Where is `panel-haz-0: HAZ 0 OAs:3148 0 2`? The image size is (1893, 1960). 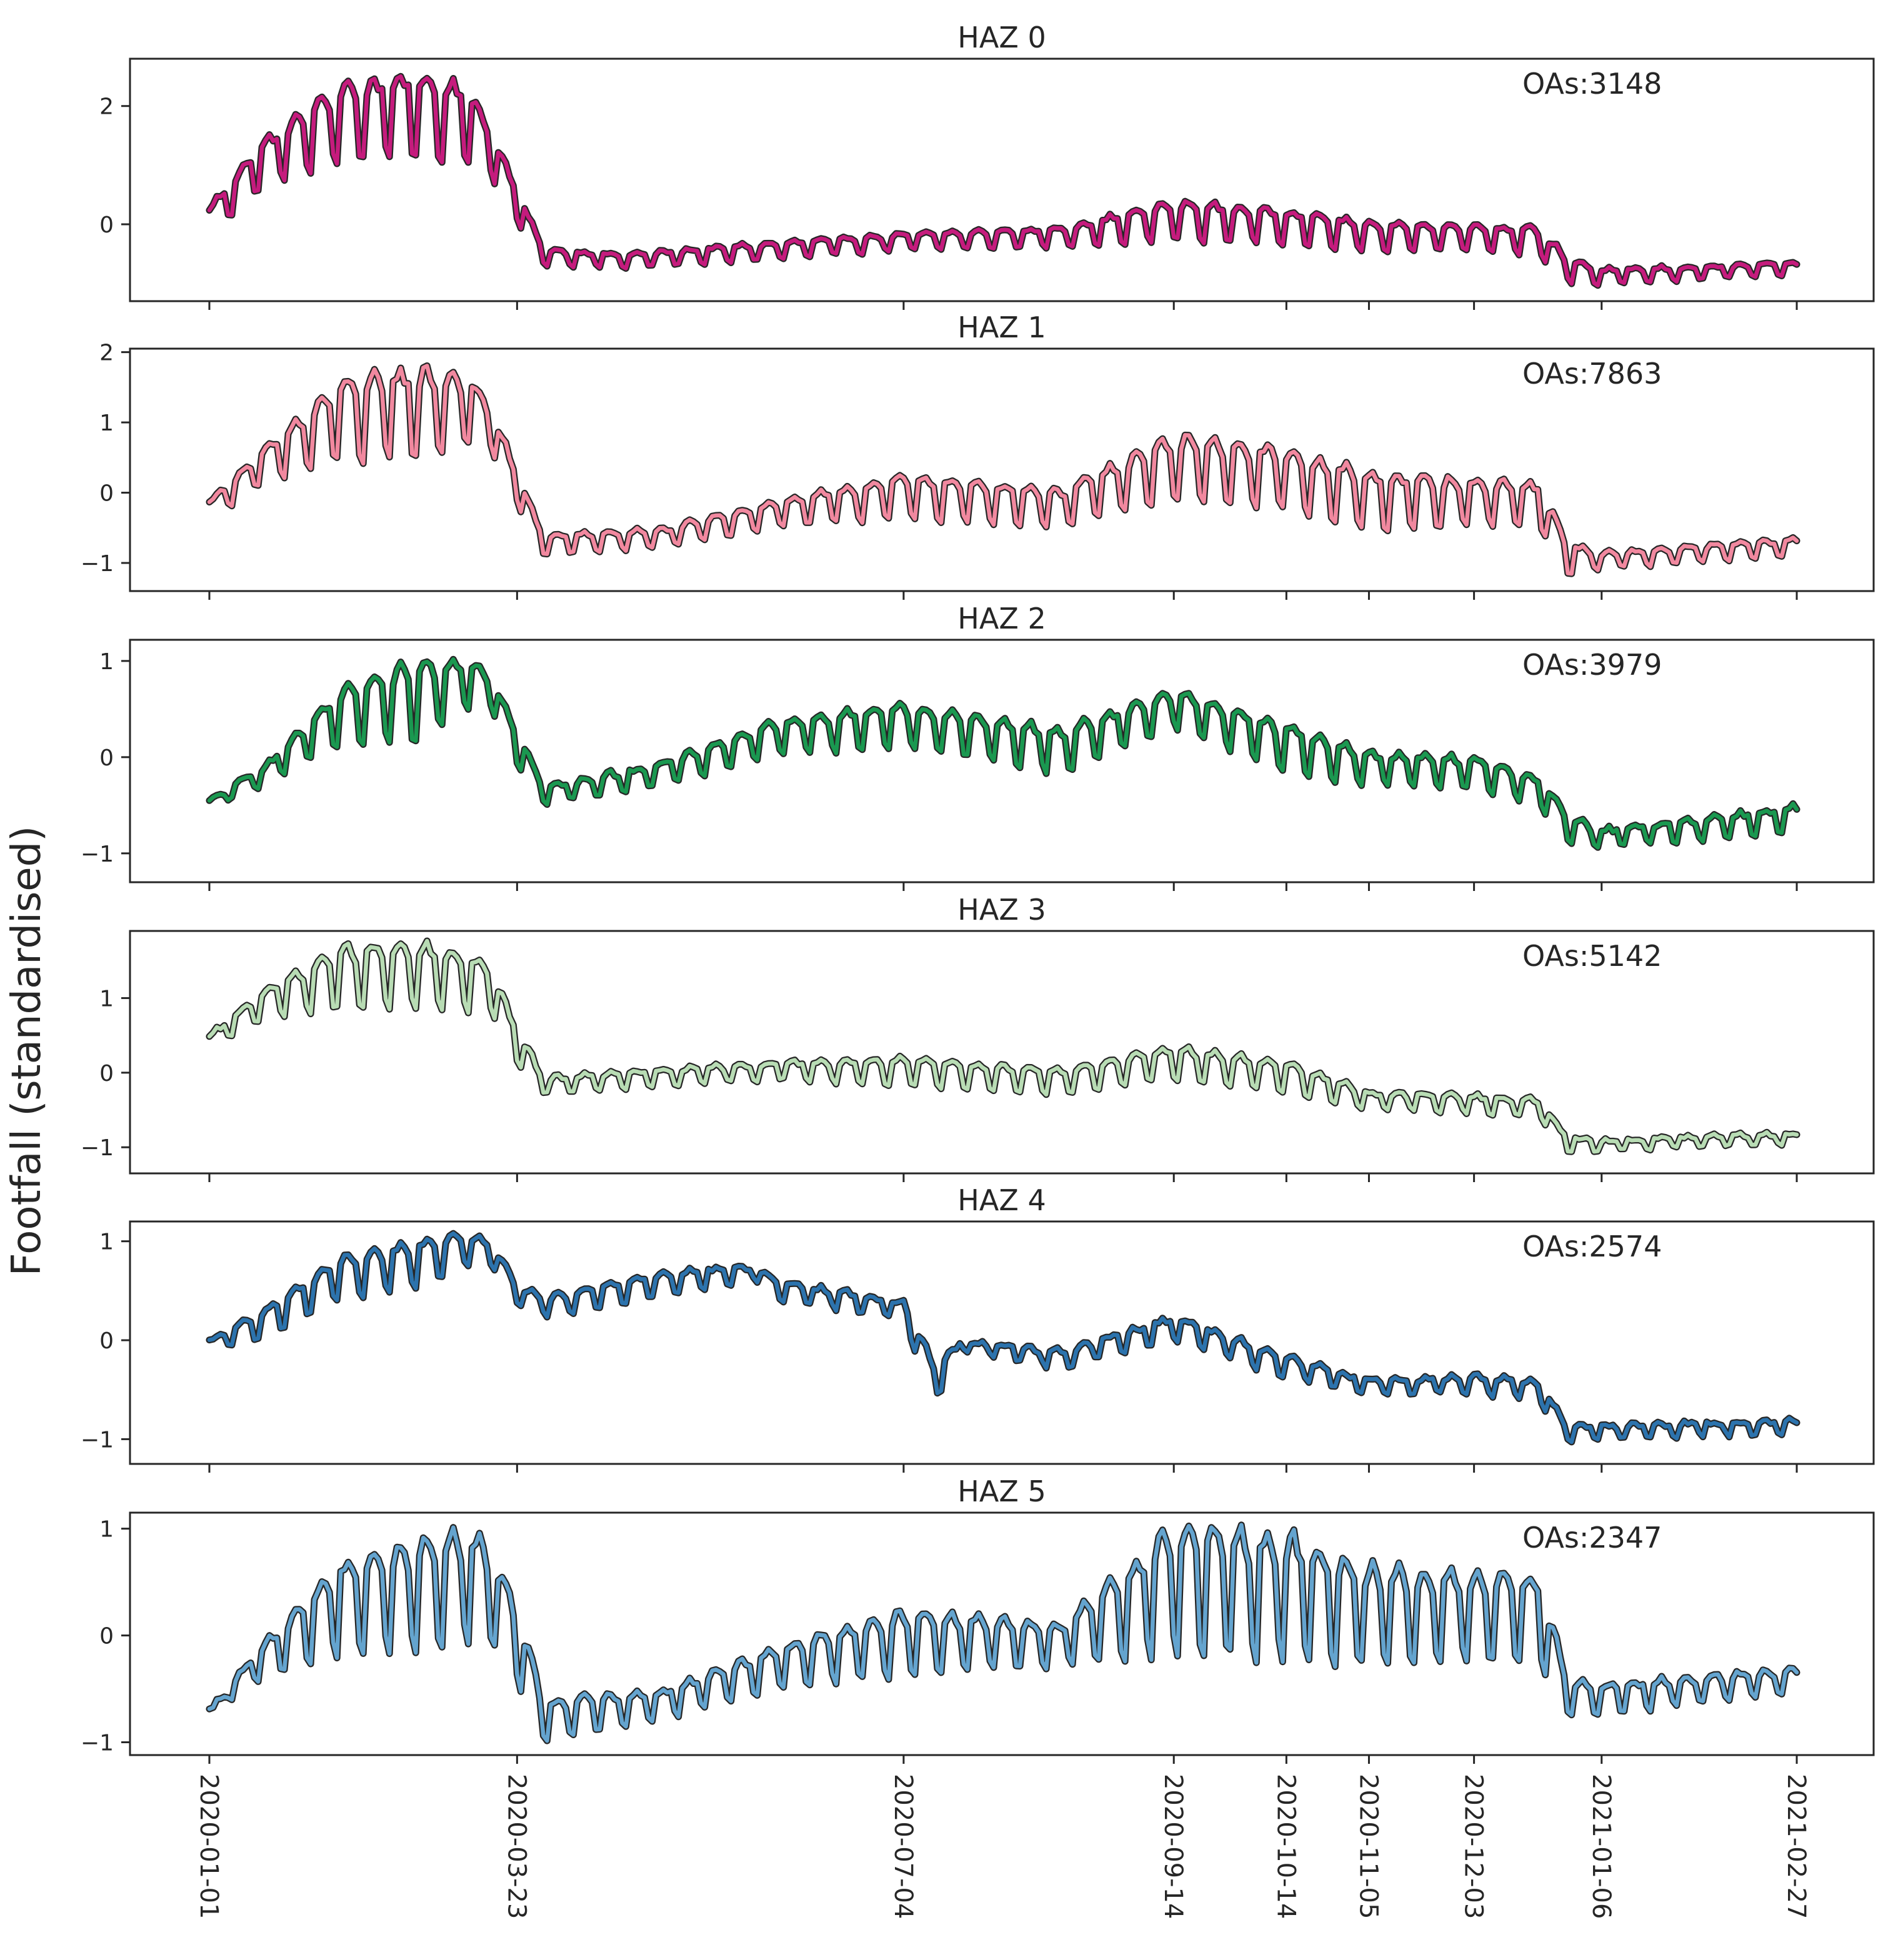 panel-haz-0: HAZ 0 OAs:3148 0 2 is located at coordinates (987, 165).